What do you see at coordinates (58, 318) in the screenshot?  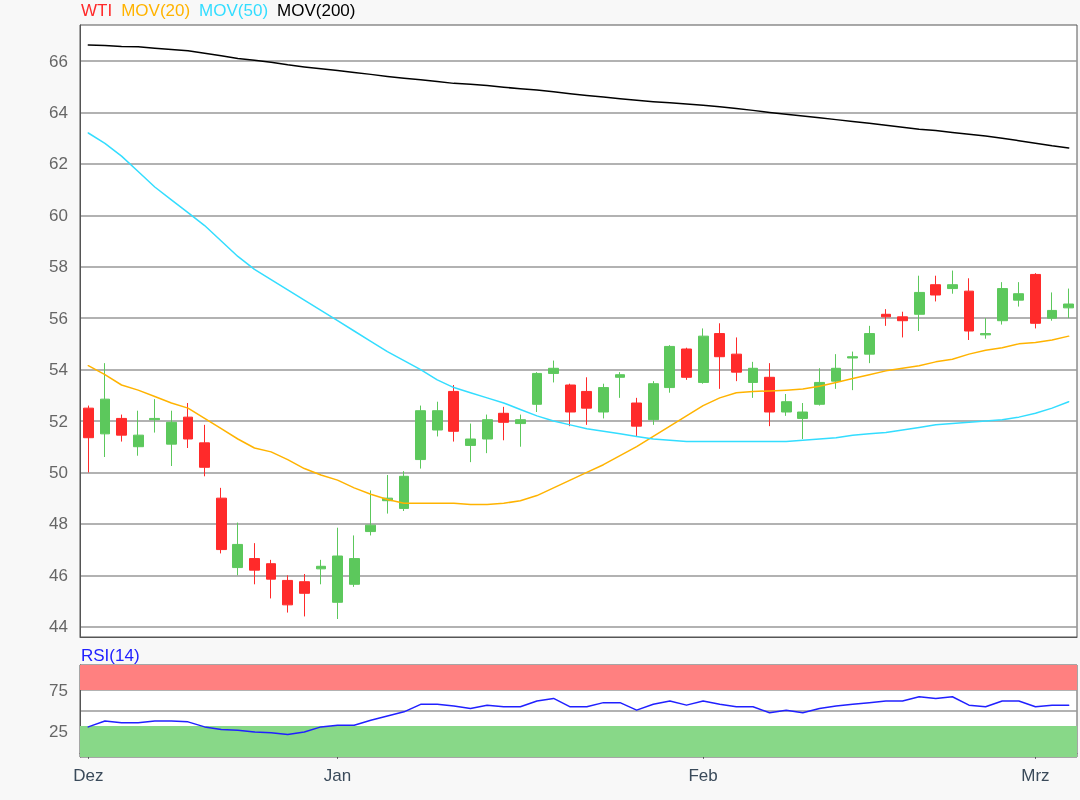 I see `y-tick-label: 56` at bounding box center [58, 318].